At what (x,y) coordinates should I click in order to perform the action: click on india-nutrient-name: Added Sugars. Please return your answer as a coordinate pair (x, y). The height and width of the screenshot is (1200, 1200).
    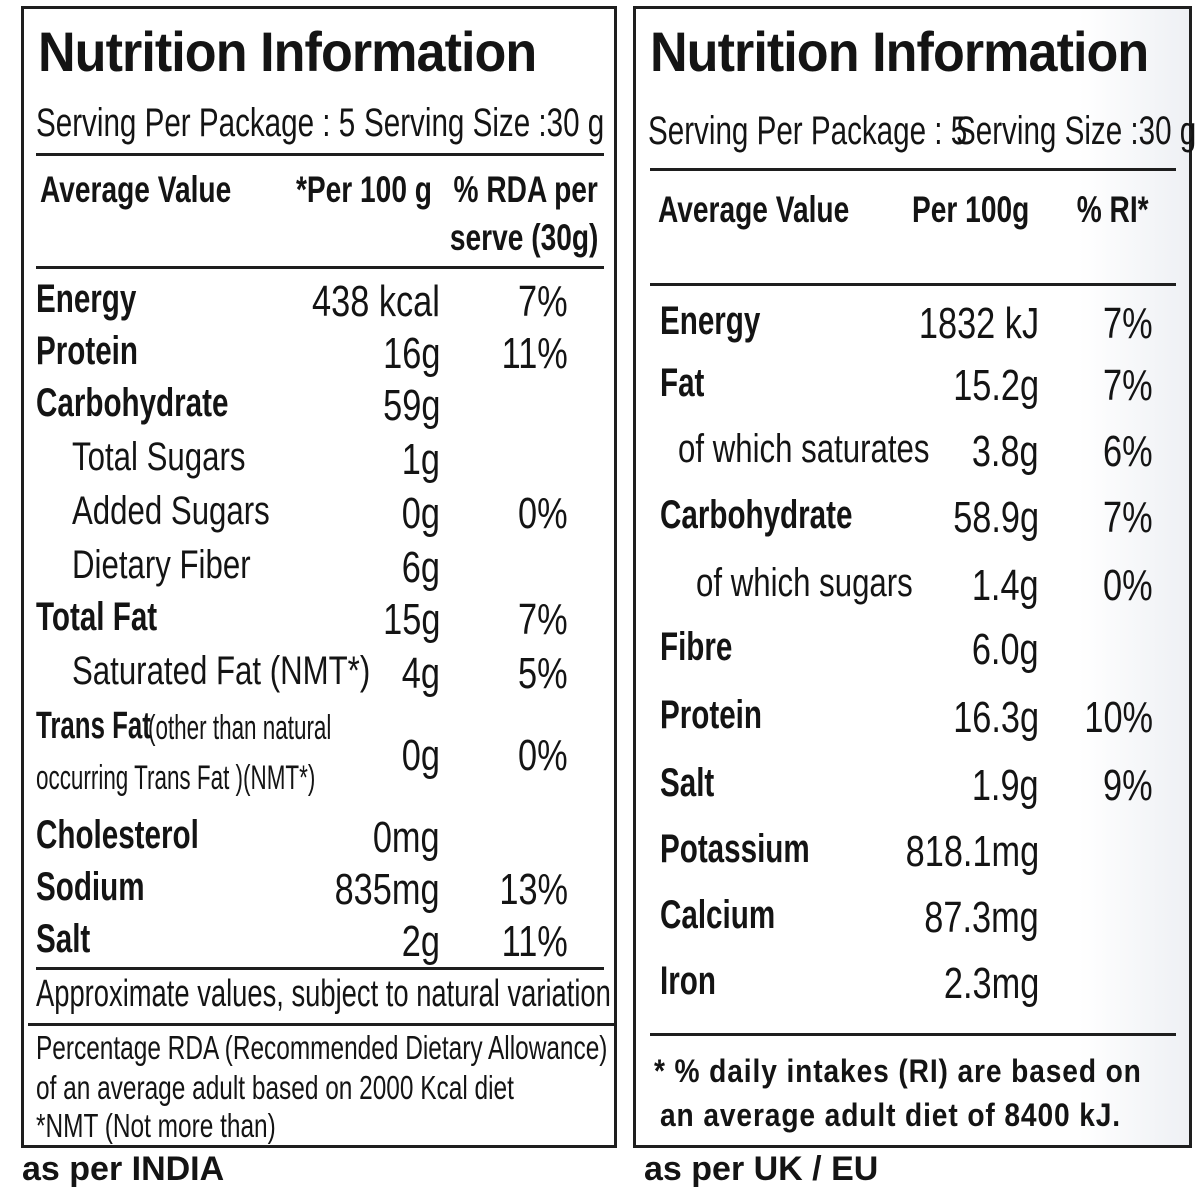
    Looking at the image, I should click on (171, 511).